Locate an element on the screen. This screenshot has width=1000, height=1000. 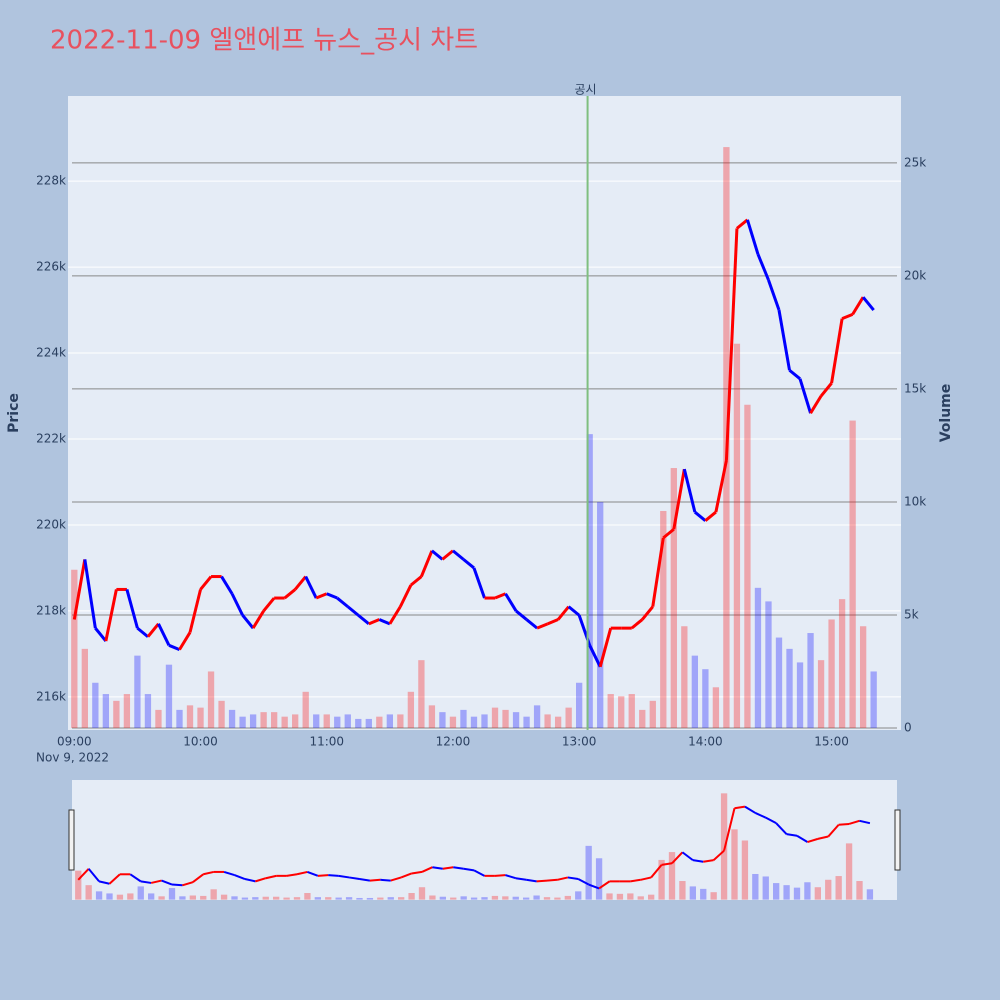
y2-tick-label: 0 is located at coordinates (908, 727).